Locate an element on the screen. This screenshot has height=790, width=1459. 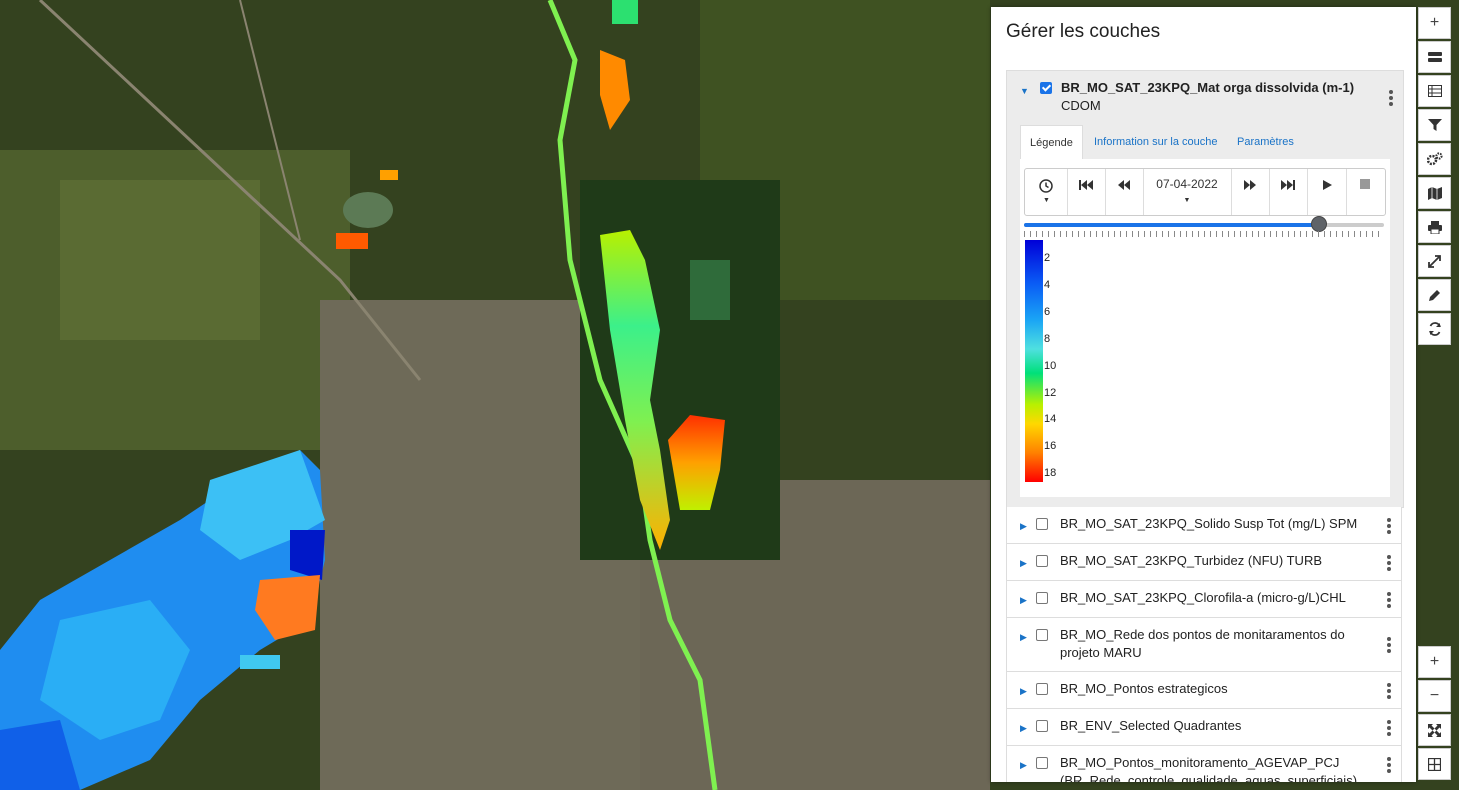
time-slider-fill is located at coordinates (1172, 225).